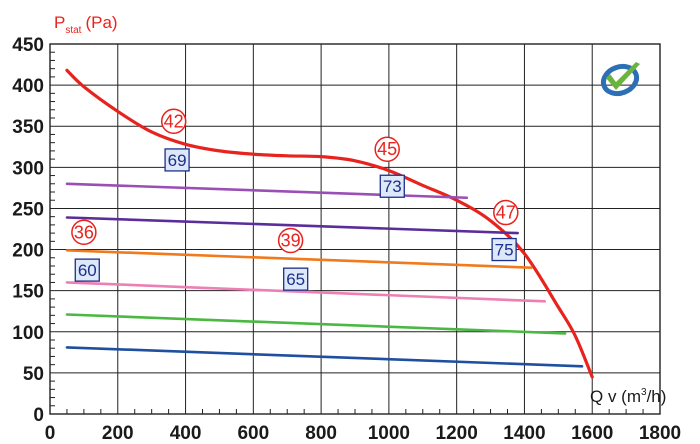 This screenshot has width=700, height=444. I want to click on x-tick-label: 1600, so click(592, 433).